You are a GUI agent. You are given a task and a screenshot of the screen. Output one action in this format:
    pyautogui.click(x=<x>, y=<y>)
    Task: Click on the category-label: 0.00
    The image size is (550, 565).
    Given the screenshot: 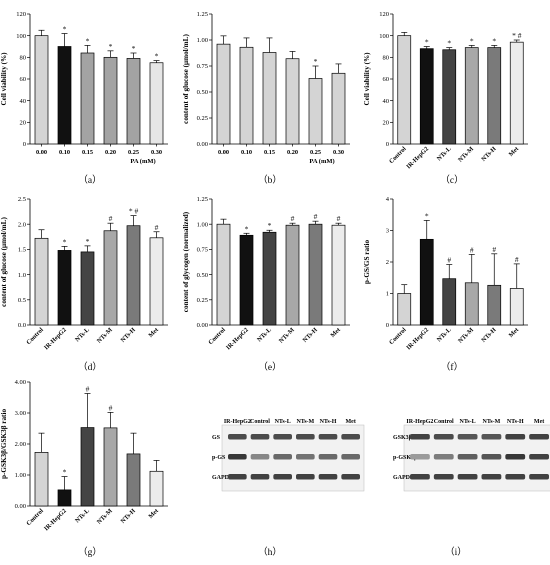 What is the action you would take?
    pyautogui.click(x=41, y=152)
    